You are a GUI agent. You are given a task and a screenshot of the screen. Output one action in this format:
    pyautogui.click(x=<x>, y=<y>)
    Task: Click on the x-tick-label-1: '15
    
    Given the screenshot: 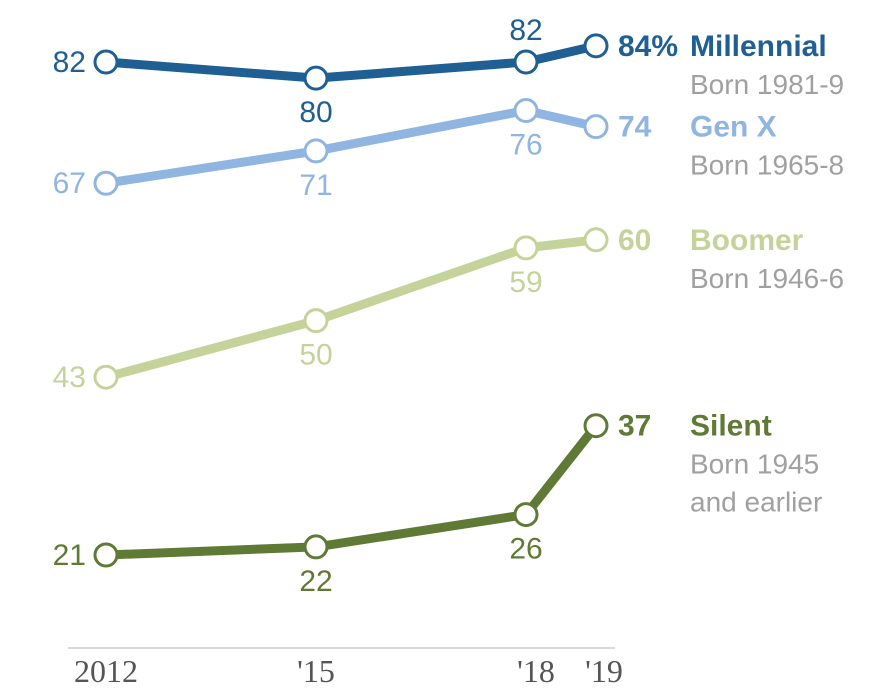 What is the action you would take?
    pyautogui.click(x=316, y=671)
    